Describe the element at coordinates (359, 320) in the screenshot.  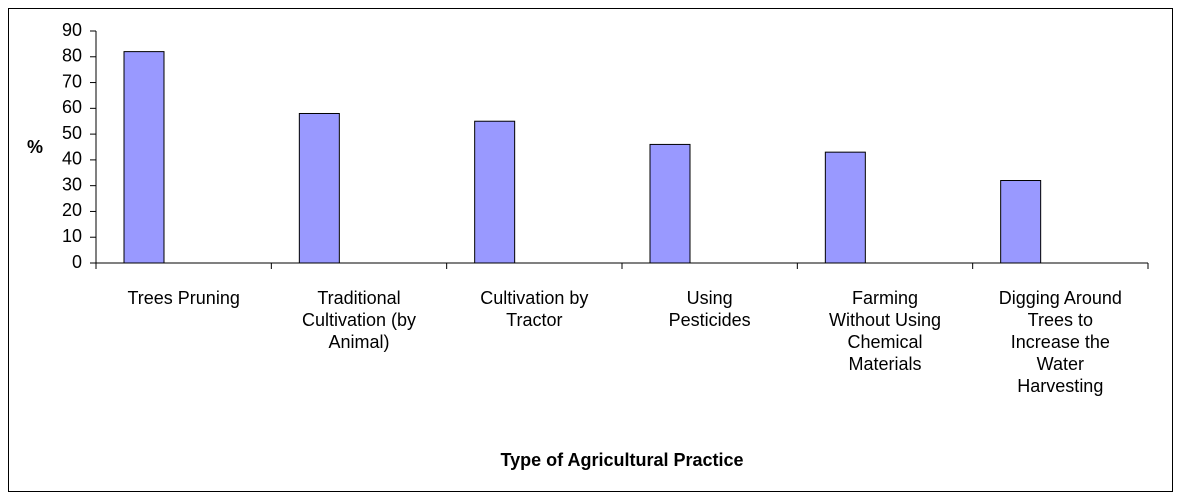
I see `x-tick-label: Traditional Cultivation (by Animal)` at that location.